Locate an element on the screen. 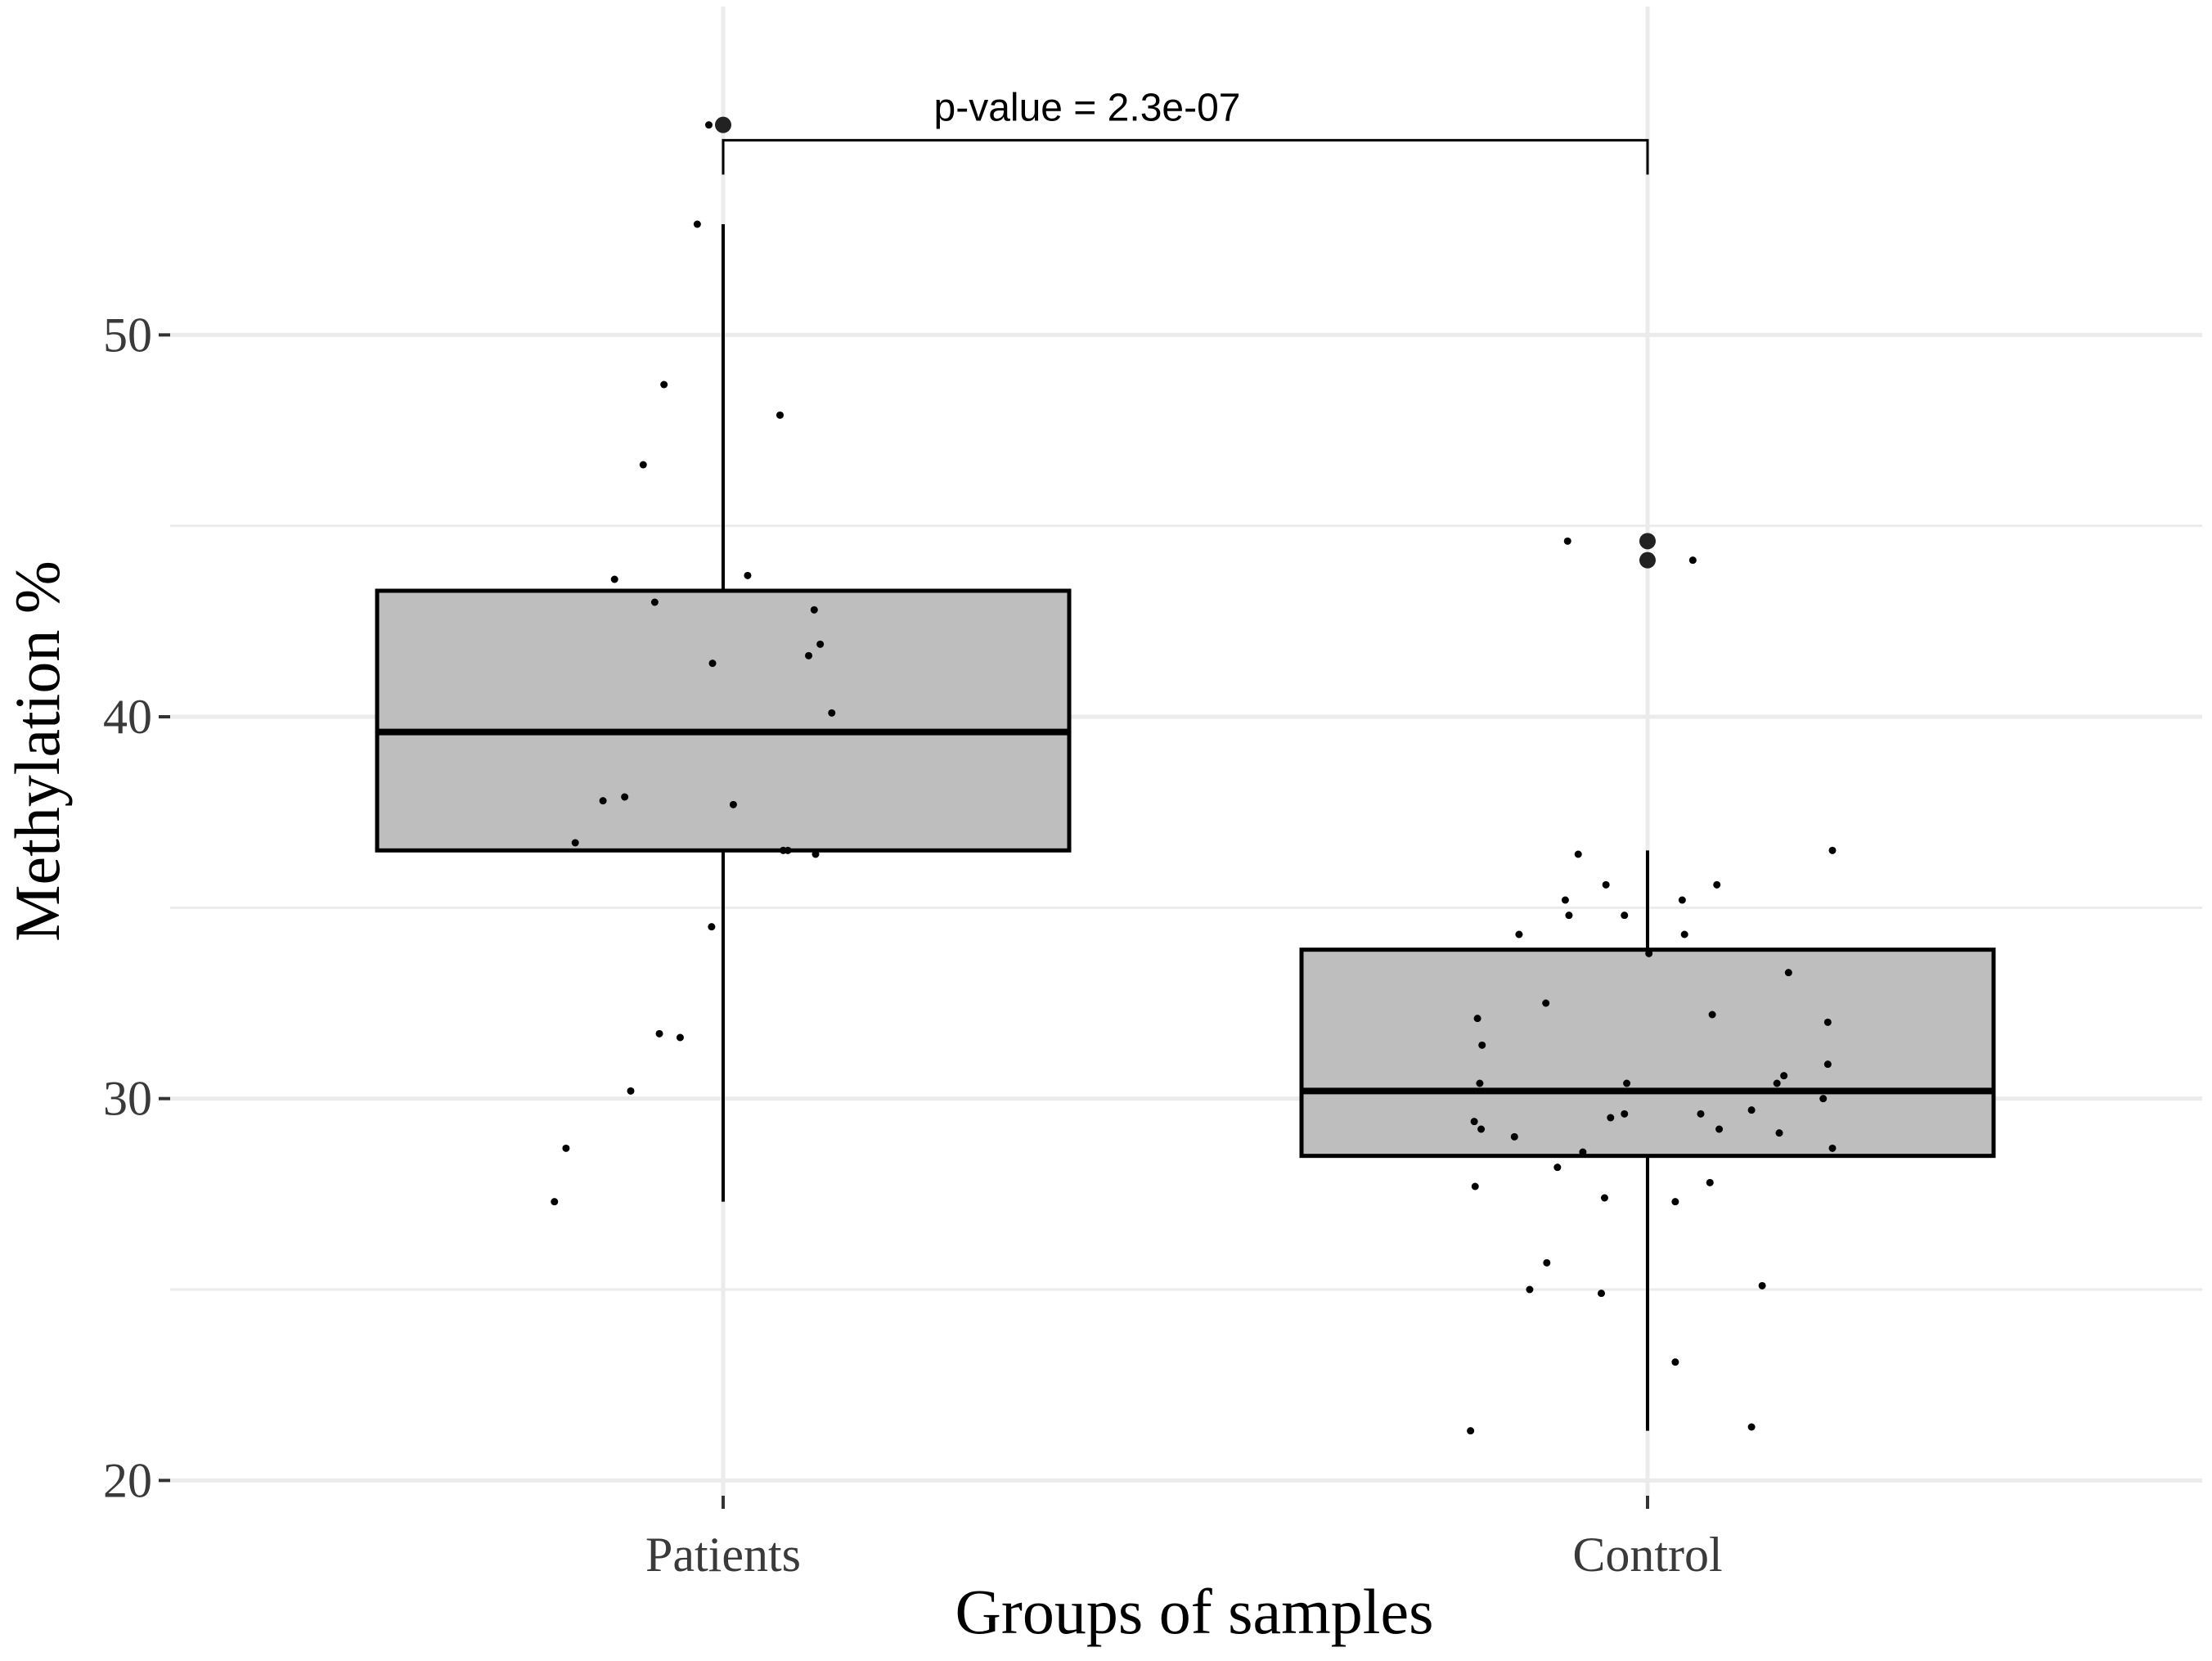 The width and height of the screenshot is (2212, 1661). y-tick-label: 50 is located at coordinates (127, 335).